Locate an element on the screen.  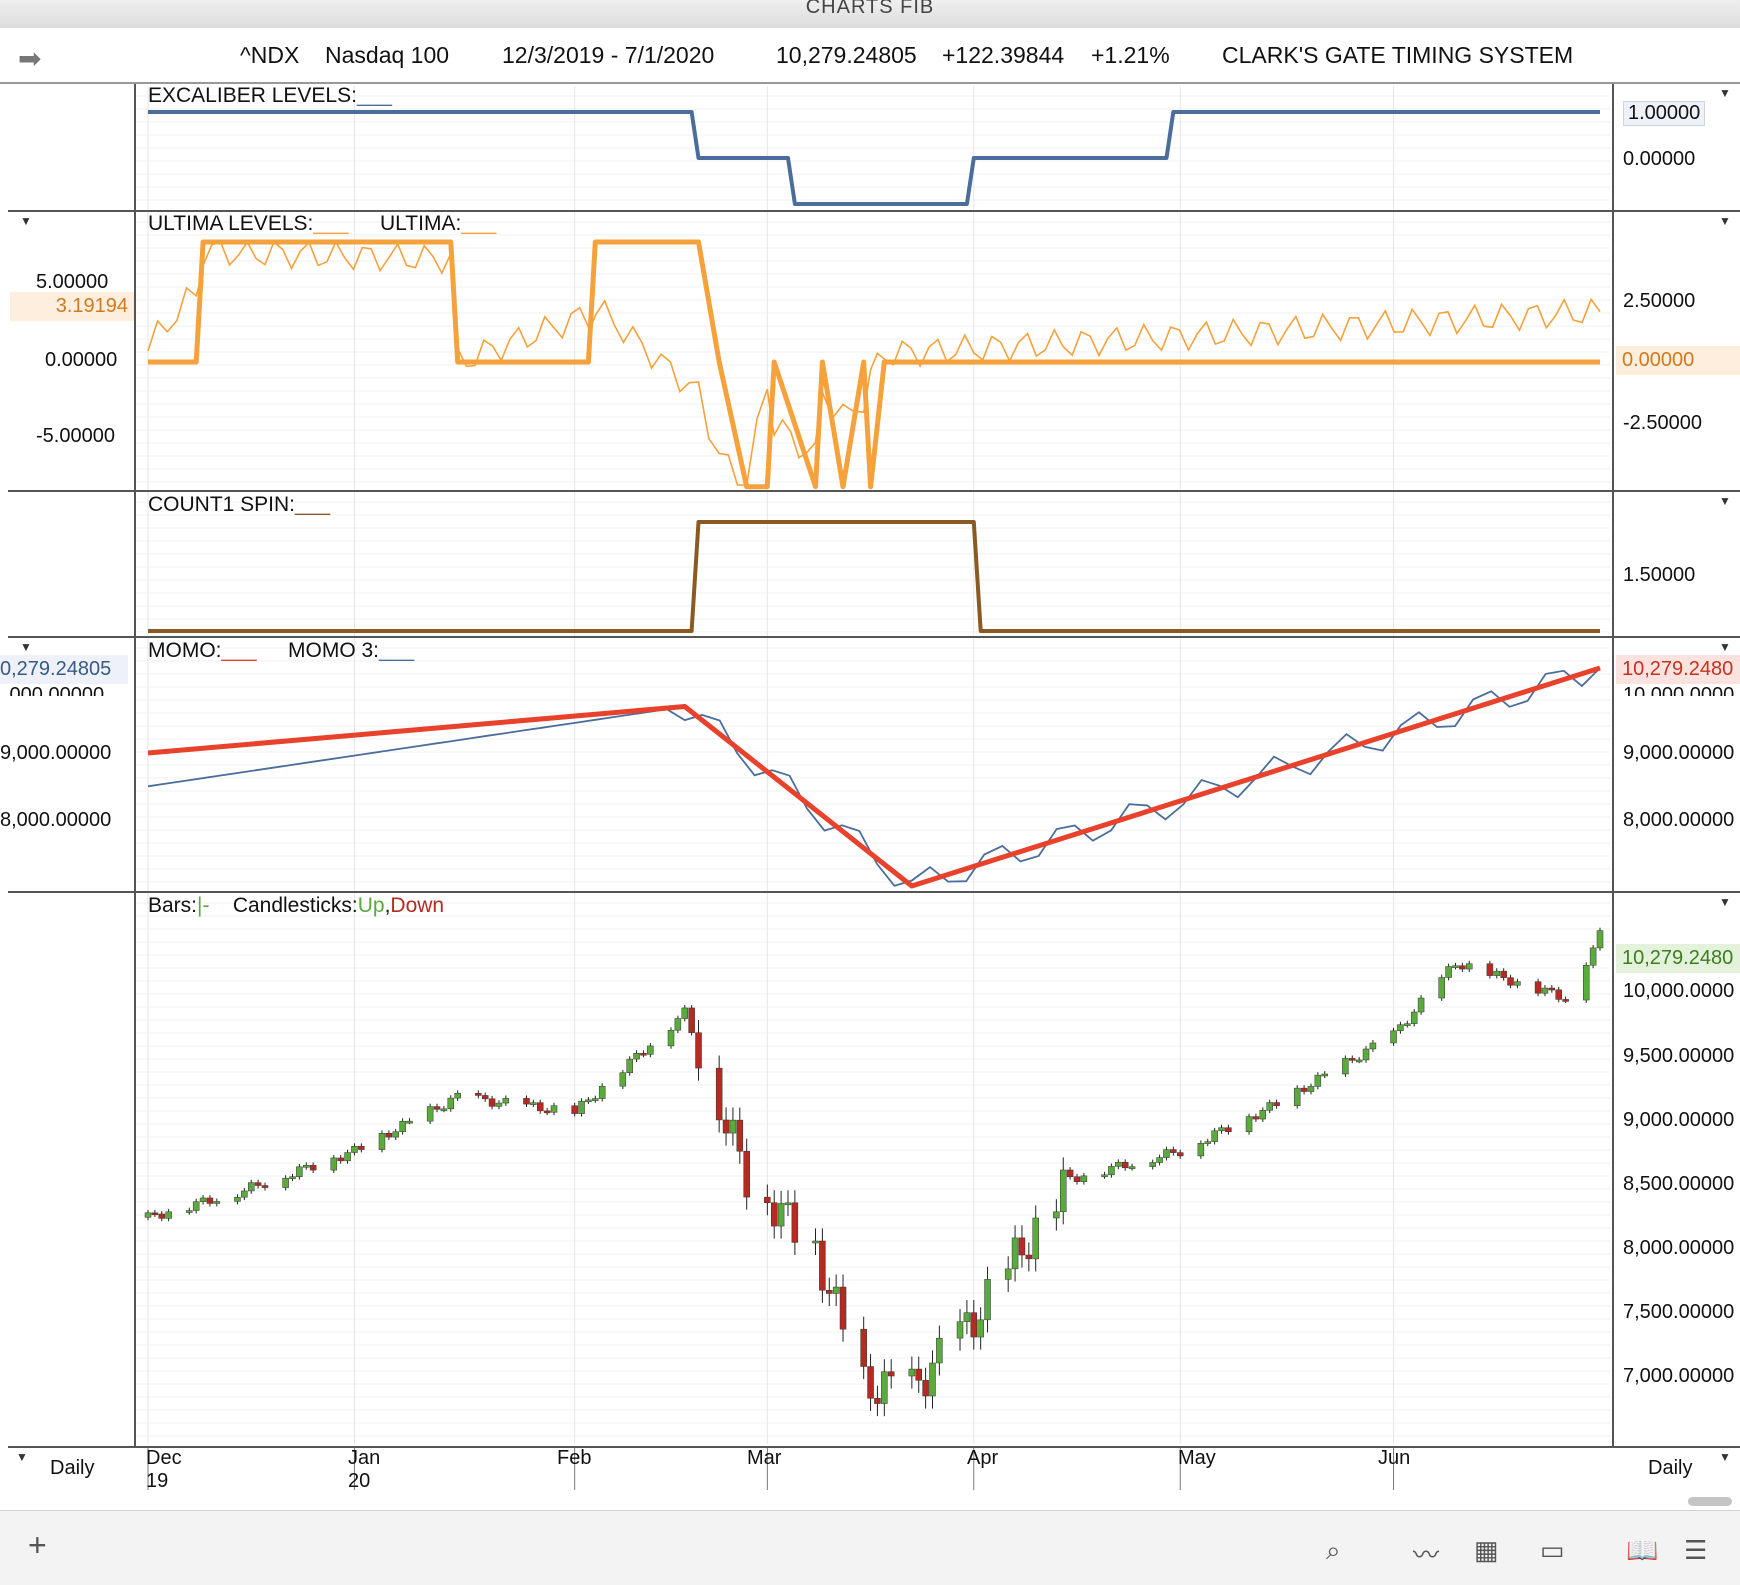
up-text: Up is located at coordinates (371, 905).